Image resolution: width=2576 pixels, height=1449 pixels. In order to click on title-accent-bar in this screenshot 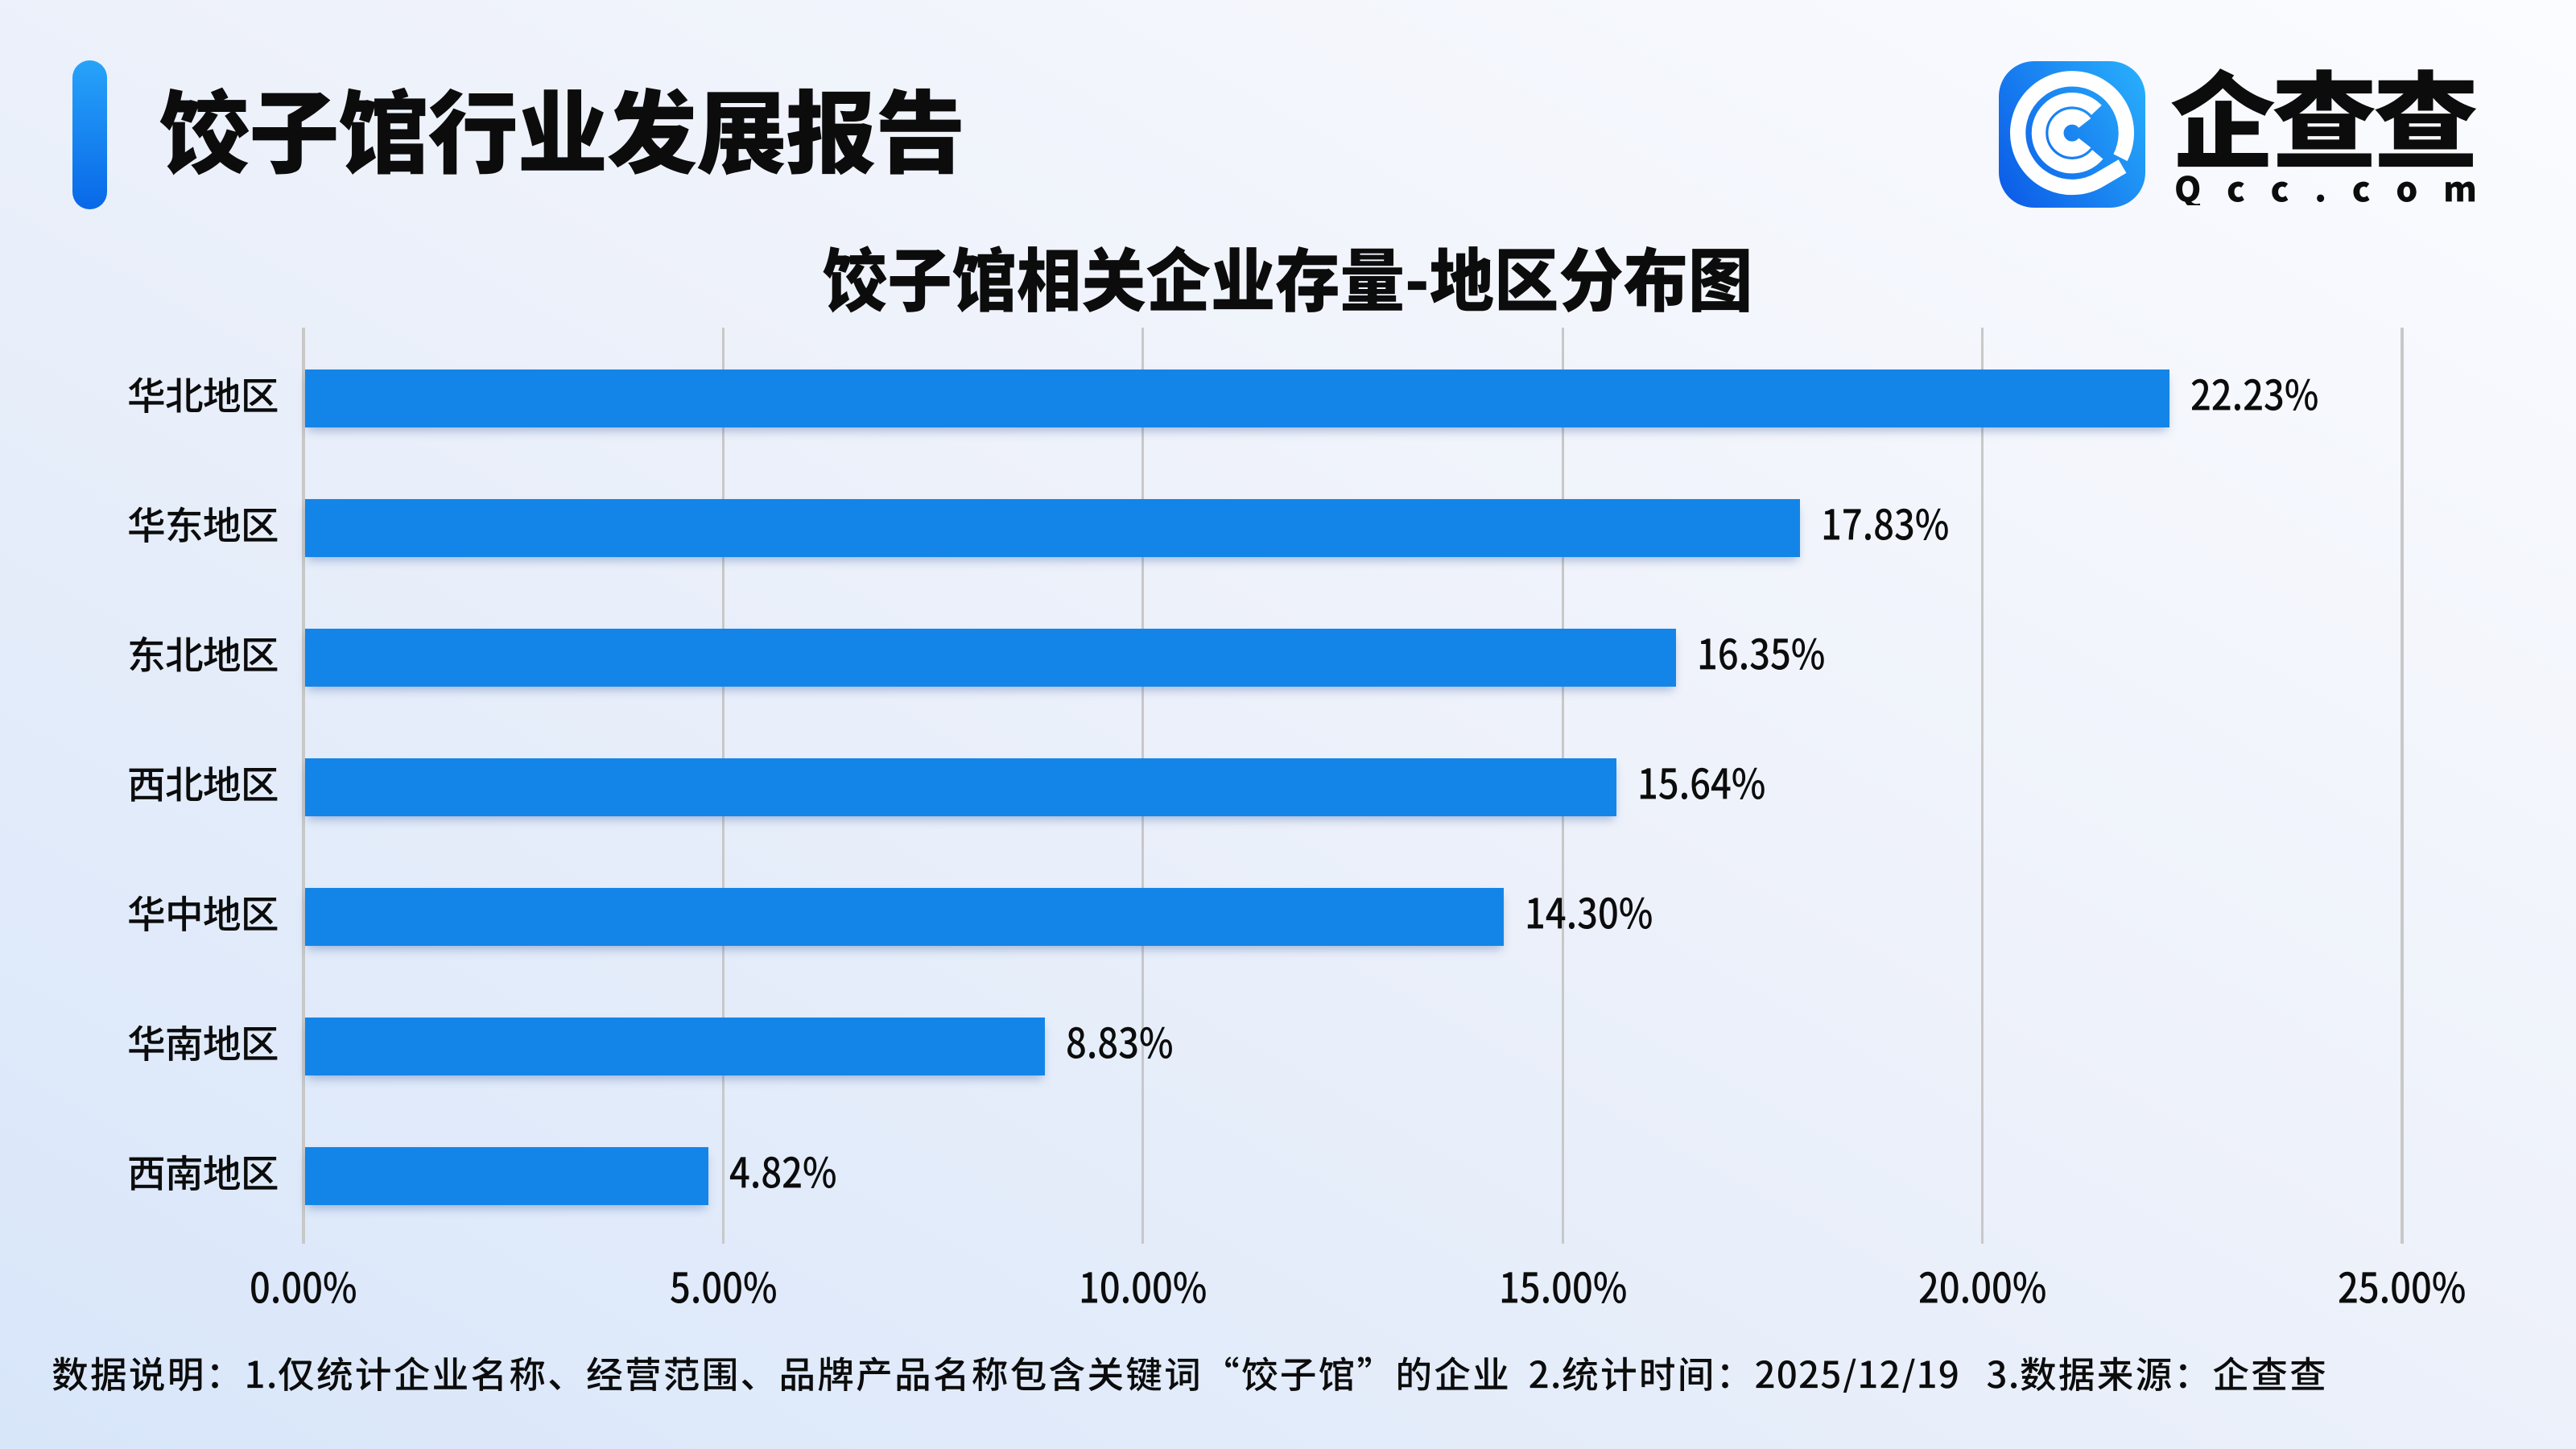, I will do `click(89, 134)`.